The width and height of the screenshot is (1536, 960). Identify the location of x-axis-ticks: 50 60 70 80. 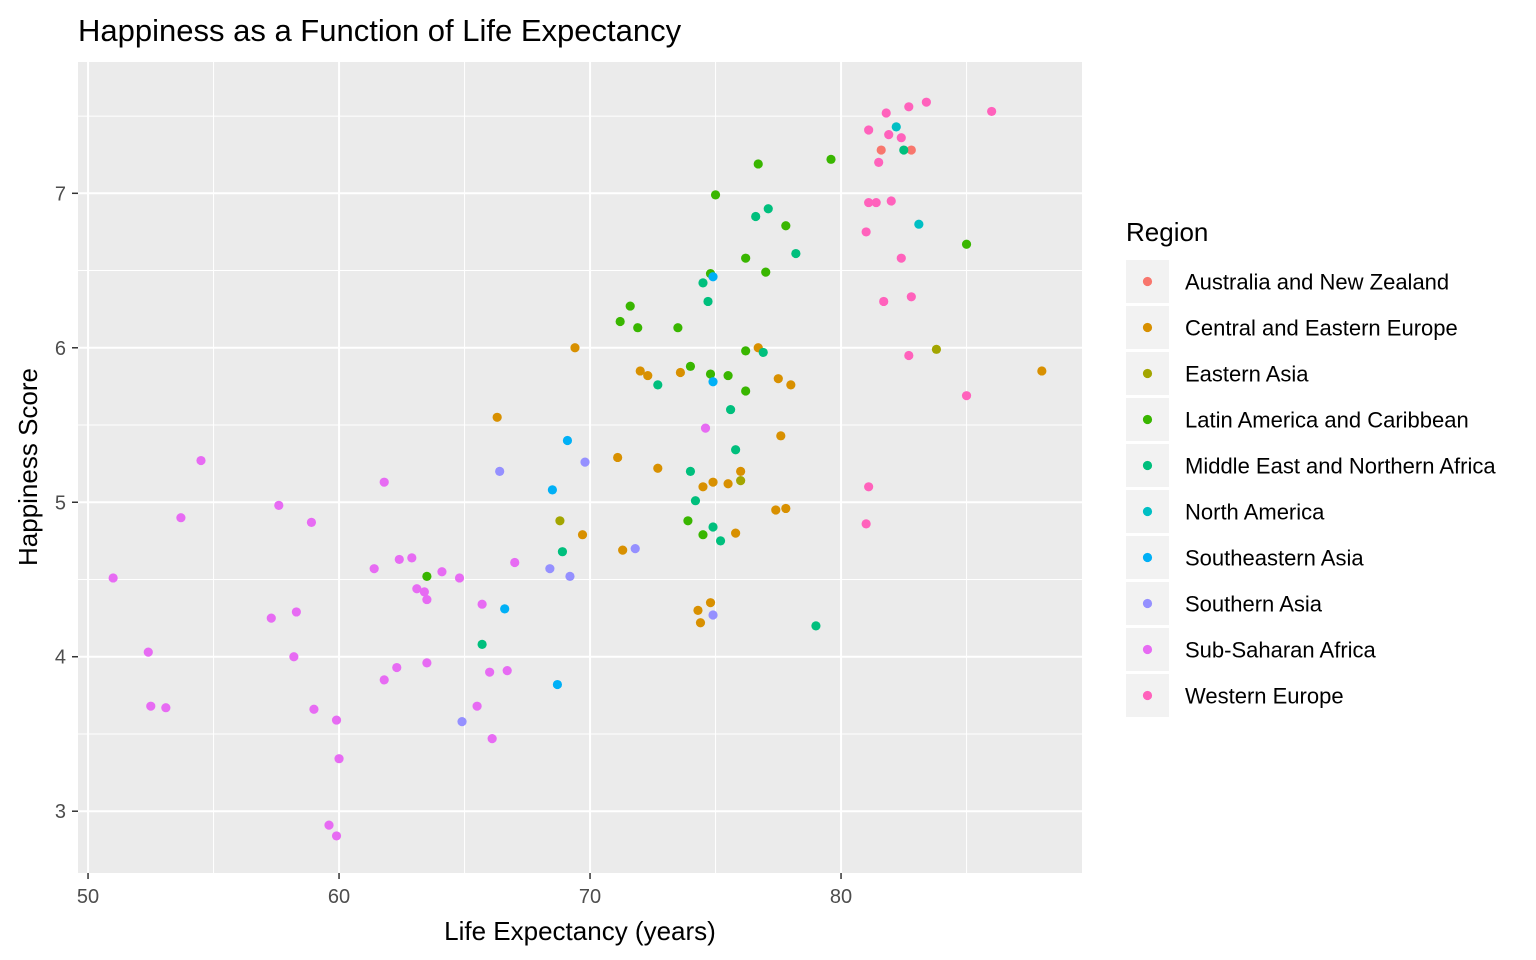
(464, 890).